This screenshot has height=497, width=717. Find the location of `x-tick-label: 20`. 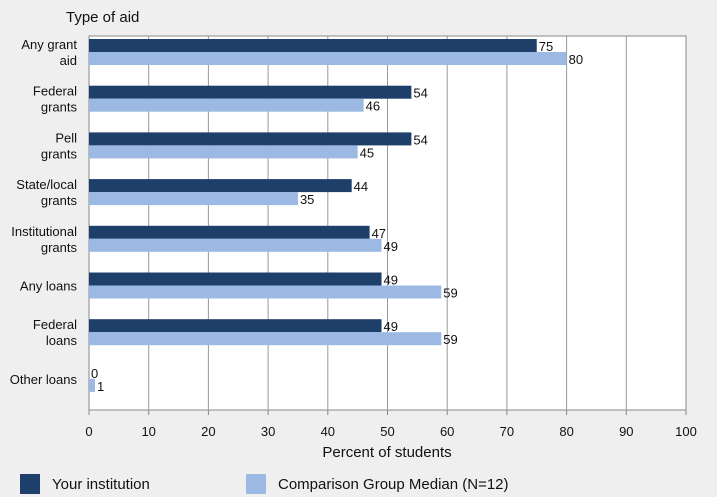

x-tick-label: 20 is located at coordinates (208, 431).